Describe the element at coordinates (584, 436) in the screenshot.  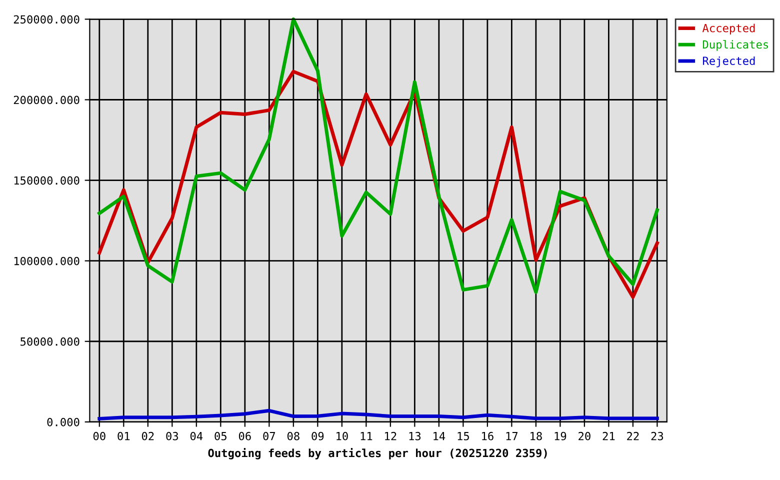
I see `x-tick-label: 20` at that location.